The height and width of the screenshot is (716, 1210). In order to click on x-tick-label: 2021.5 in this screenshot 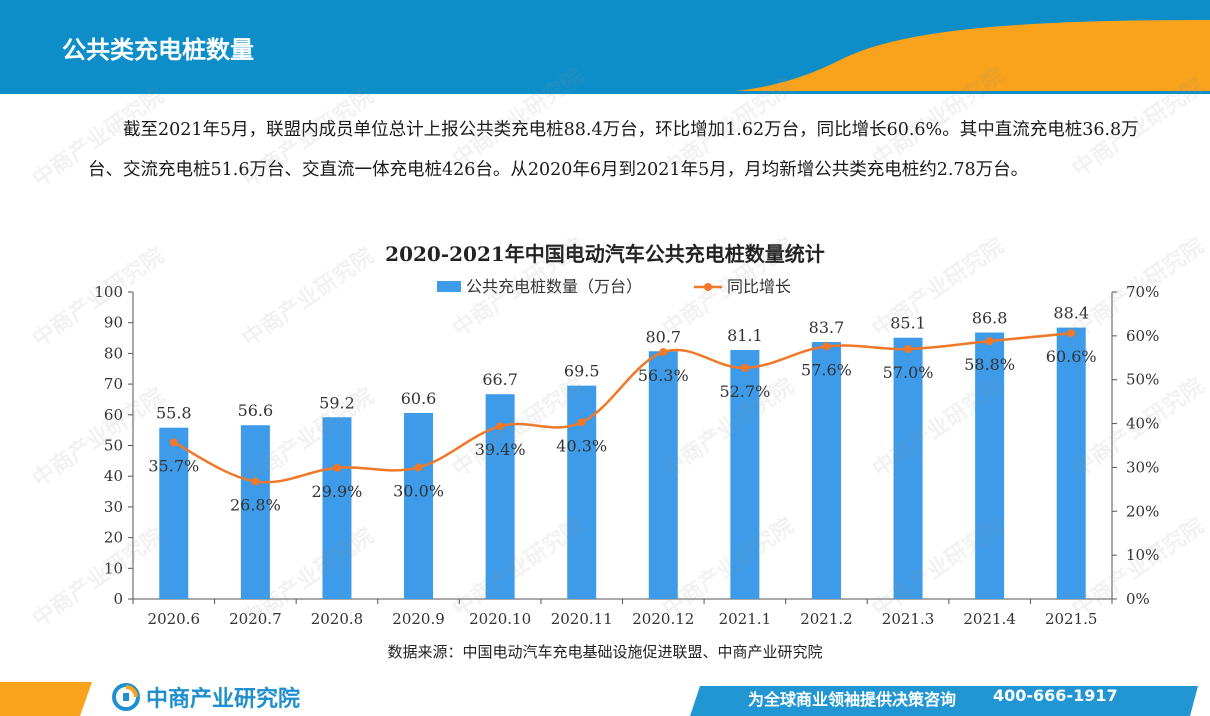, I will do `click(1071, 619)`.